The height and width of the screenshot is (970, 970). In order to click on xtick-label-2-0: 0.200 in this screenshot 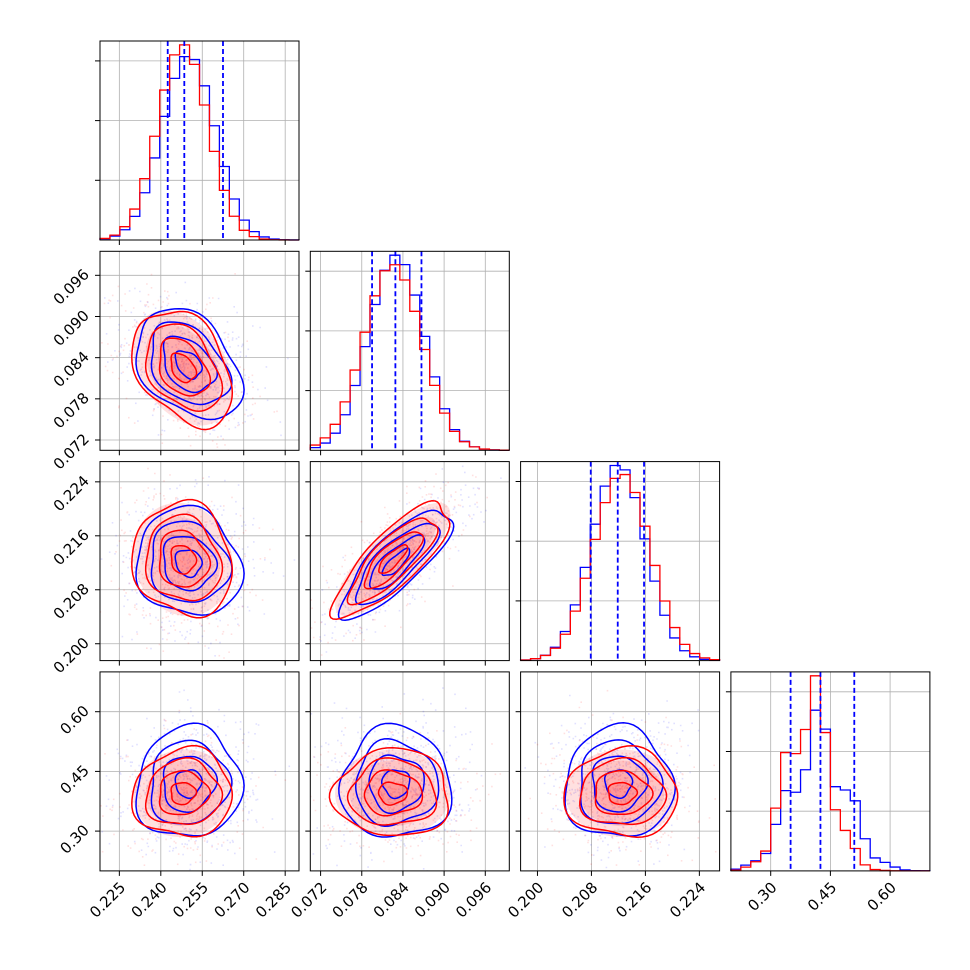, I will do `click(525, 899)`.